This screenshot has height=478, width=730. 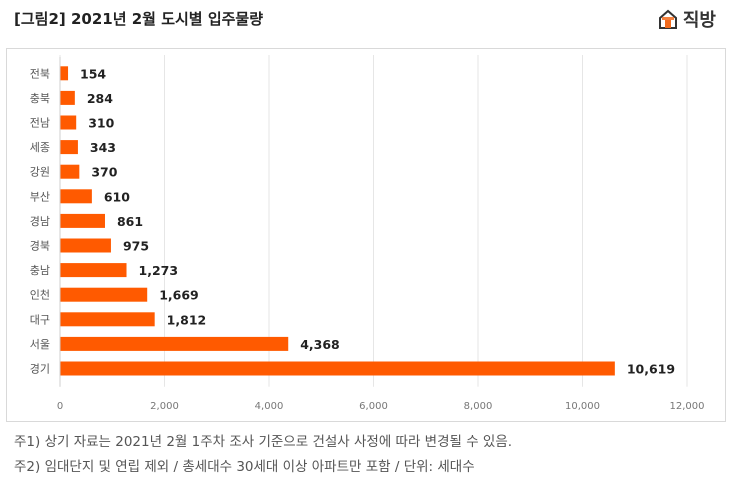 I want to click on category-label: 경남, so click(x=40, y=221).